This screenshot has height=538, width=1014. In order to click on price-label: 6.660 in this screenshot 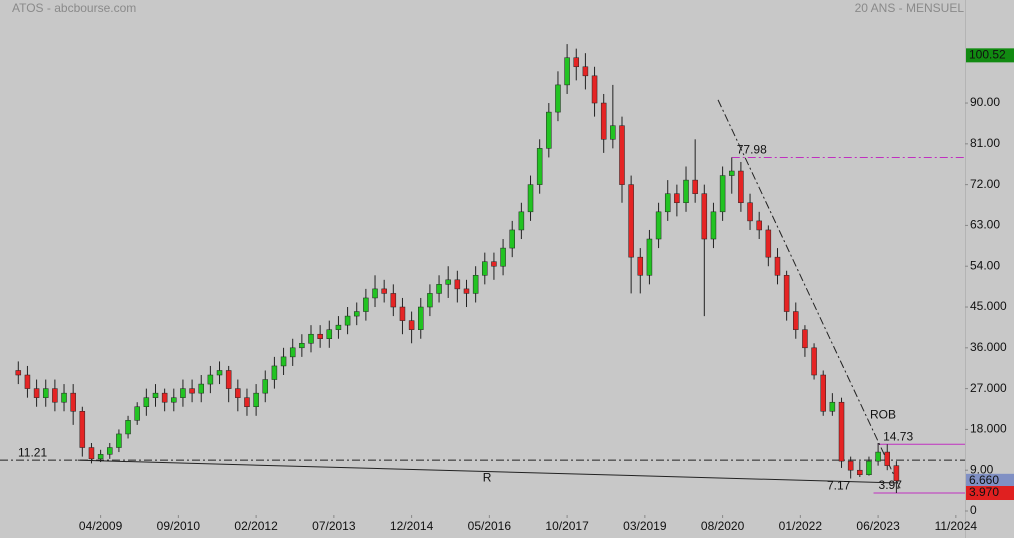, I will do `click(984, 480)`.